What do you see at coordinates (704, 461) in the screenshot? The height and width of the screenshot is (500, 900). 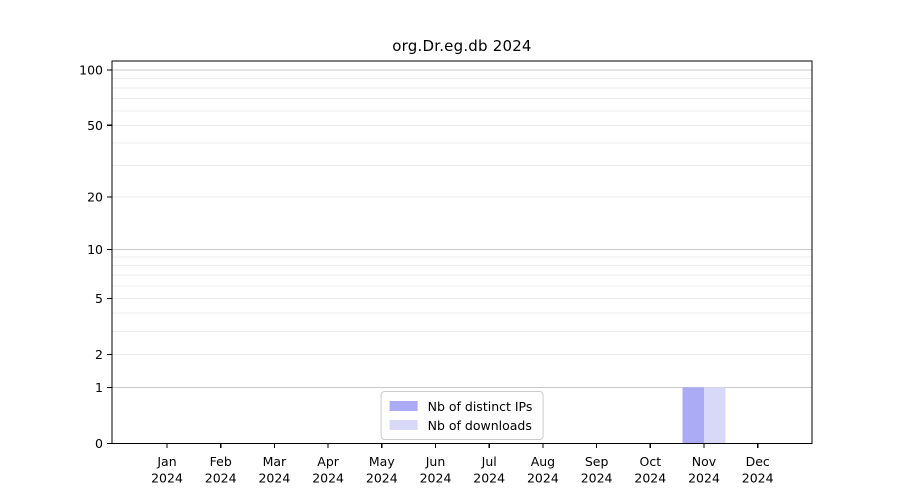 I see `x-tick-label-month: Nov` at bounding box center [704, 461].